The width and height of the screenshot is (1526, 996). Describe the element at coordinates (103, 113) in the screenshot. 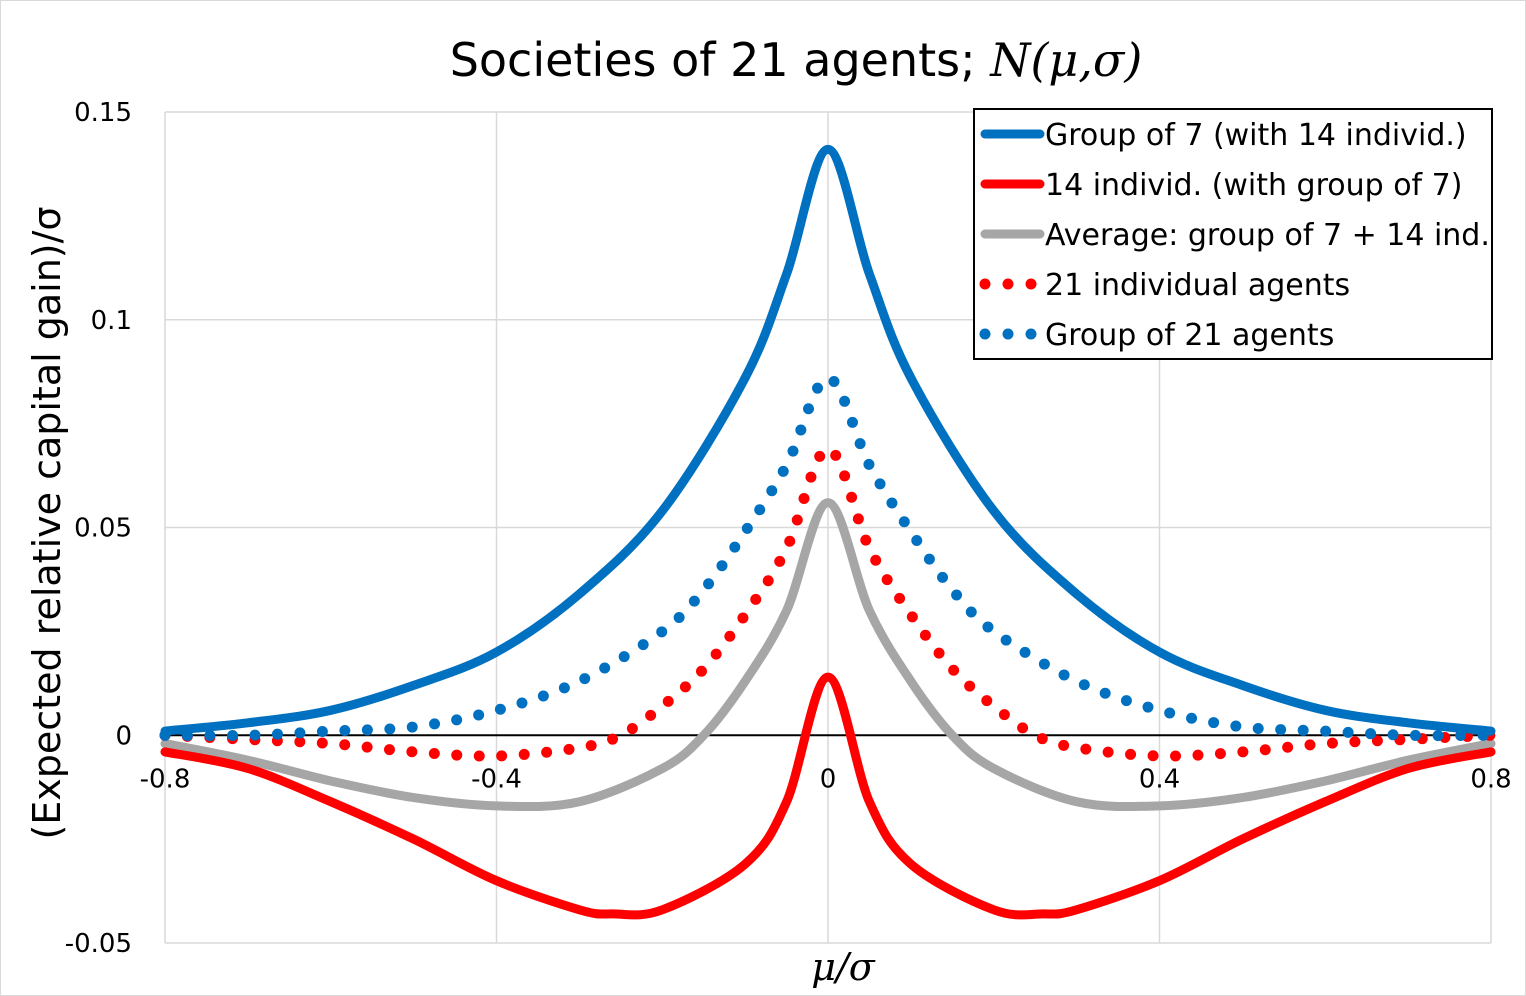

I see `y-tick-label: 0.15` at that location.